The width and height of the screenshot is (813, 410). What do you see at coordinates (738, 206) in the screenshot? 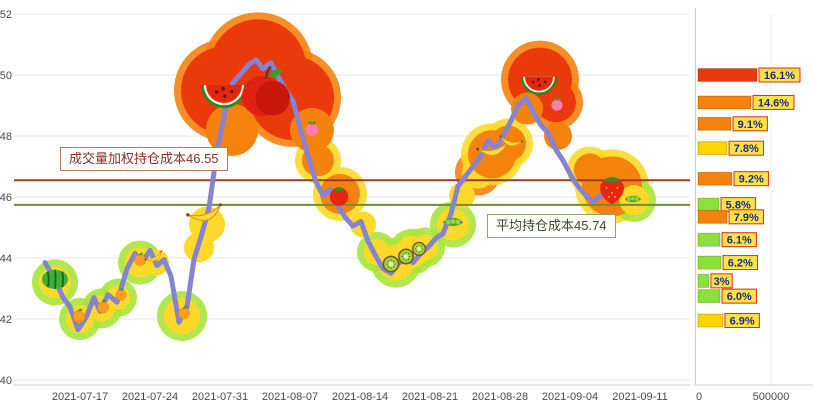
I see `volume-bar-label: 5.8%` at bounding box center [738, 206].